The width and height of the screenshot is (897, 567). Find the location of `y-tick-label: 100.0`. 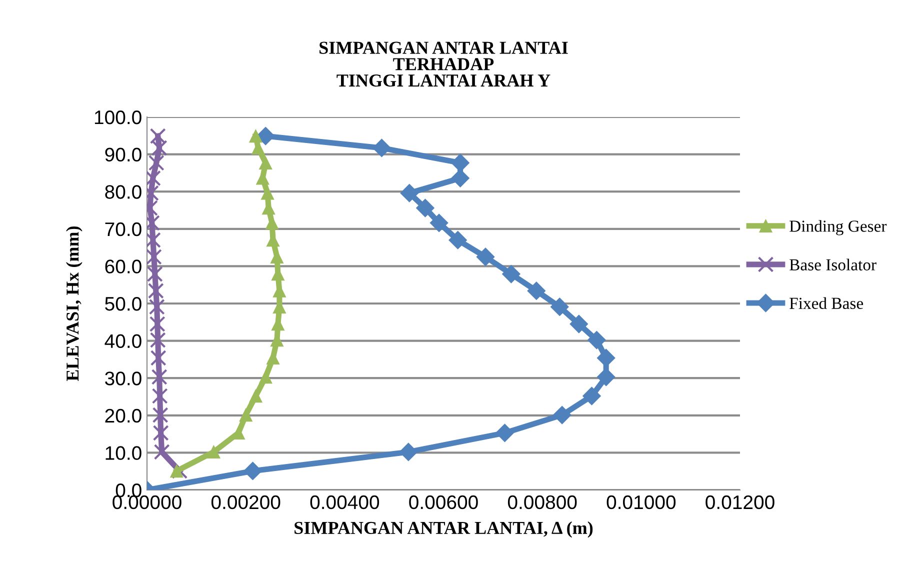

y-tick-label: 100.0 is located at coordinates (118, 117).